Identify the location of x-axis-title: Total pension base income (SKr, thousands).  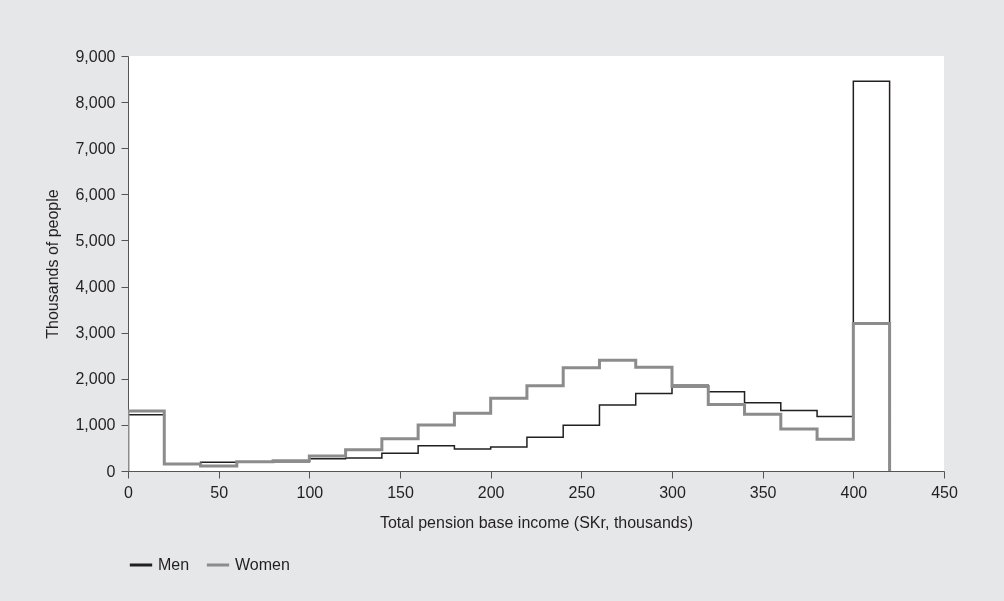
(536, 522).